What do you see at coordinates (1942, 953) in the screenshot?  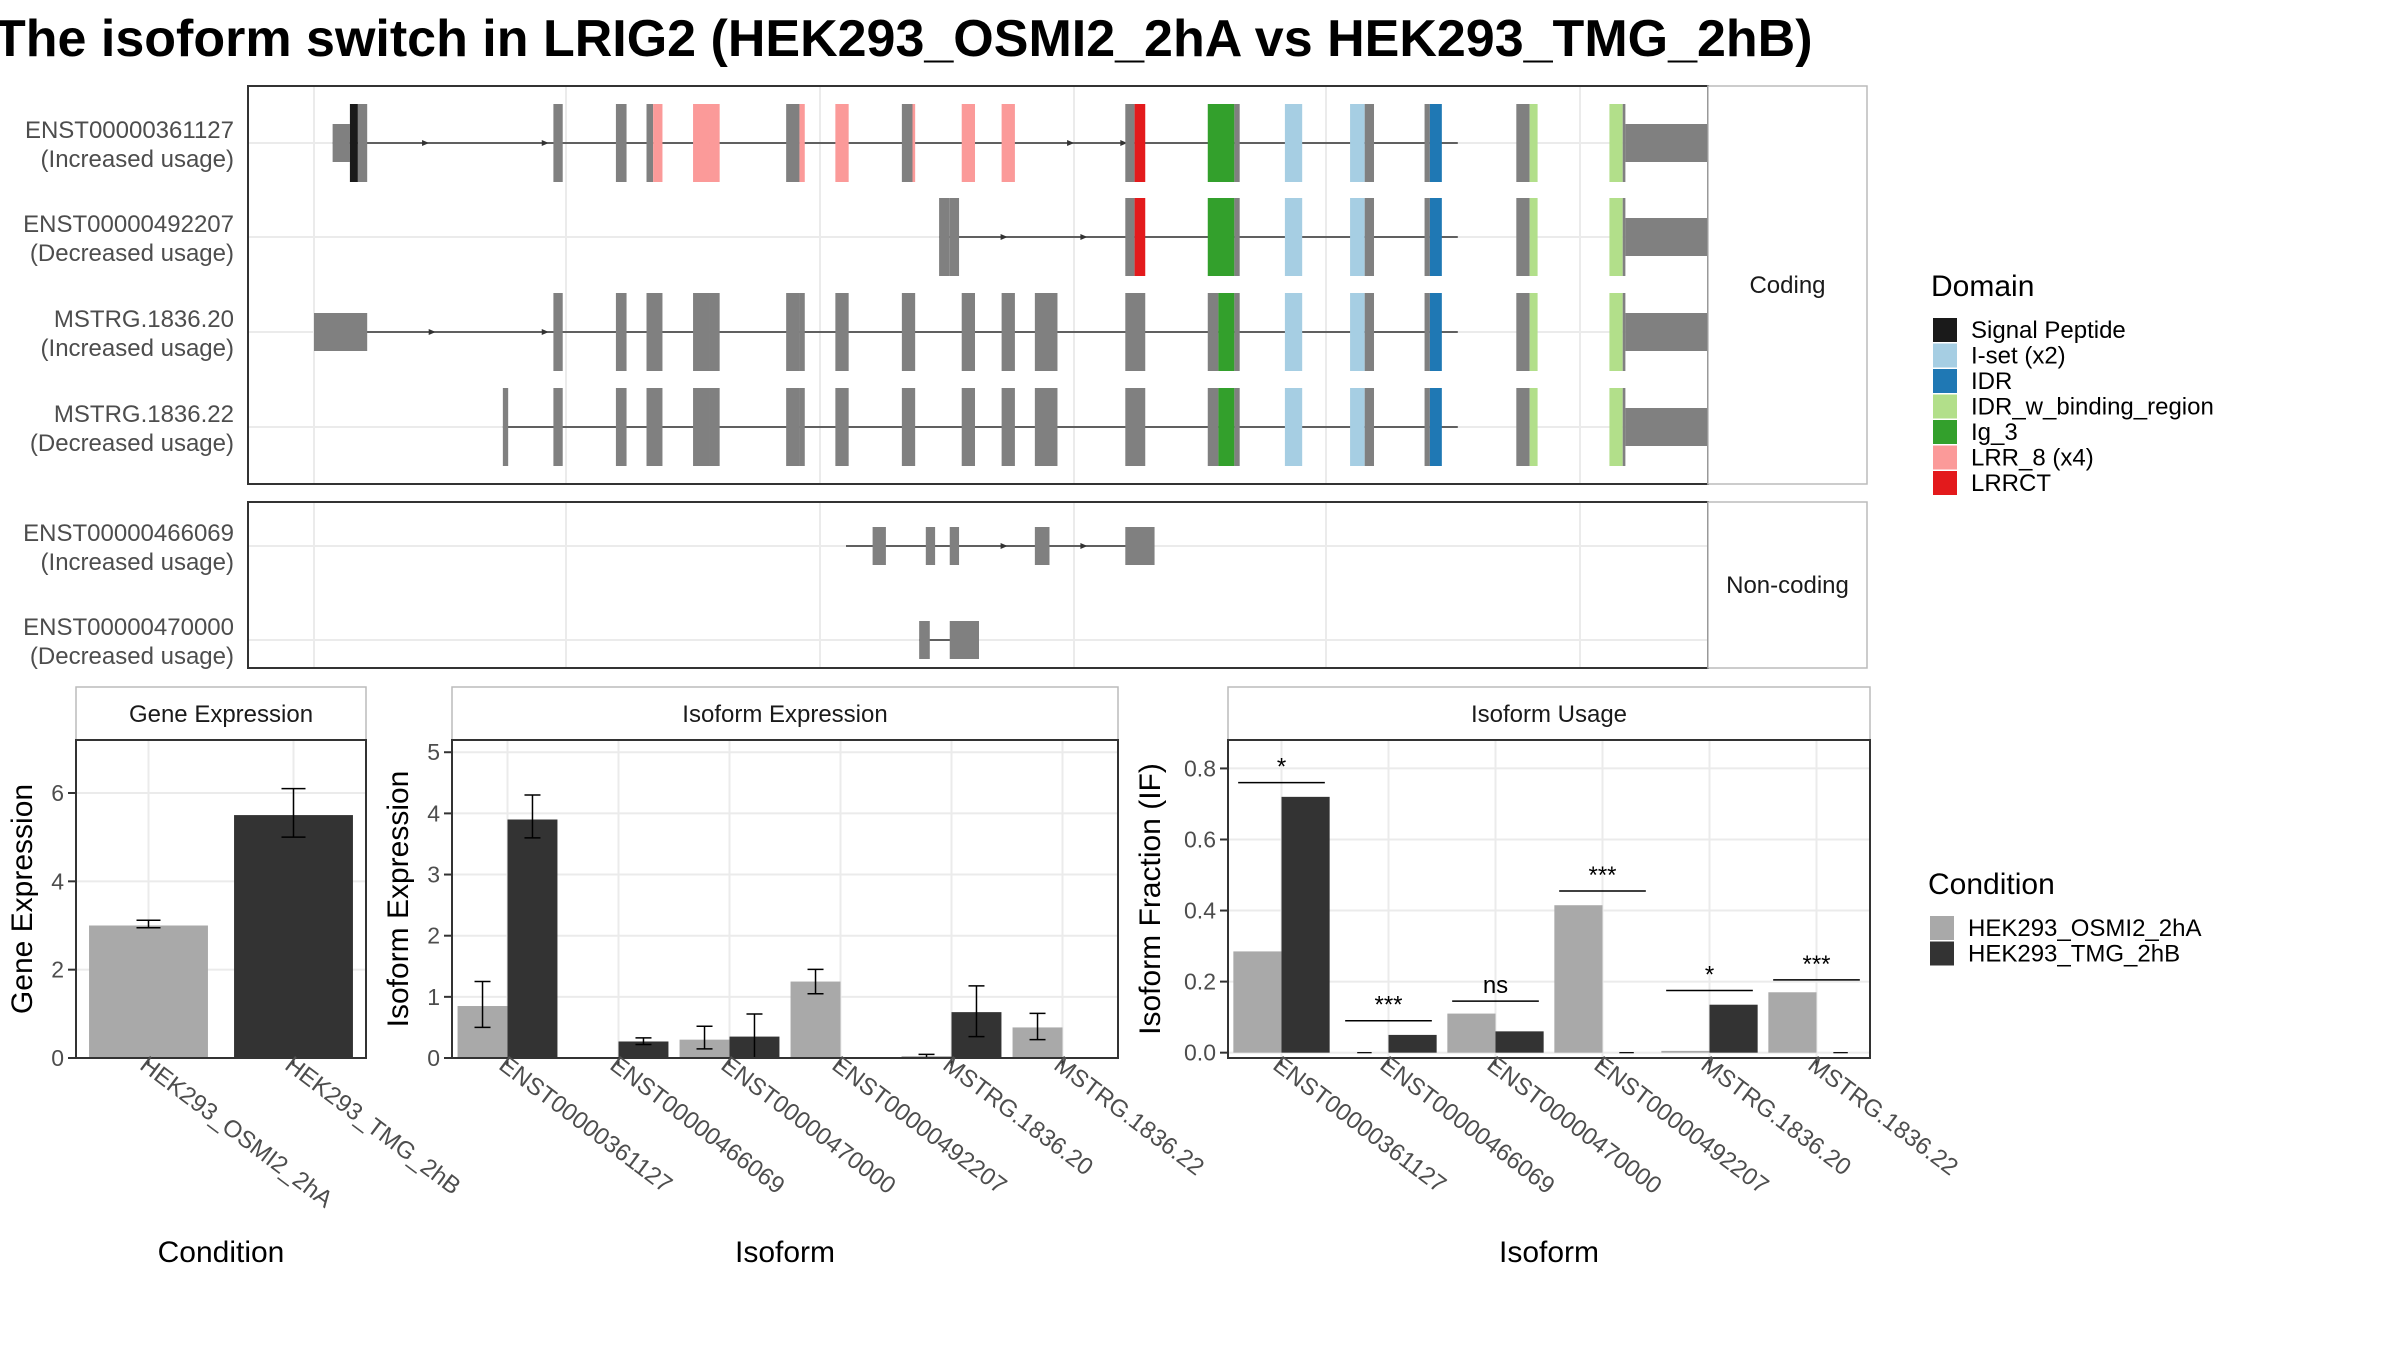 I see `legend-swatch-hek293-tmg-2hb` at bounding box center [1942, 953].